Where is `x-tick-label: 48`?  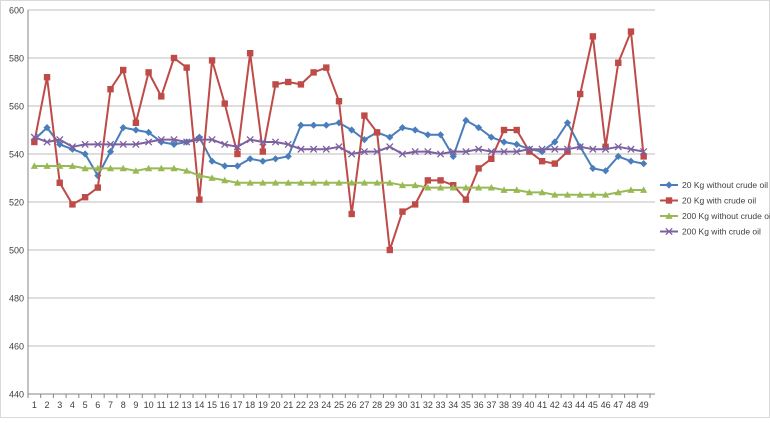 x-tick-label: 48 is located at coordinates (631, 405).